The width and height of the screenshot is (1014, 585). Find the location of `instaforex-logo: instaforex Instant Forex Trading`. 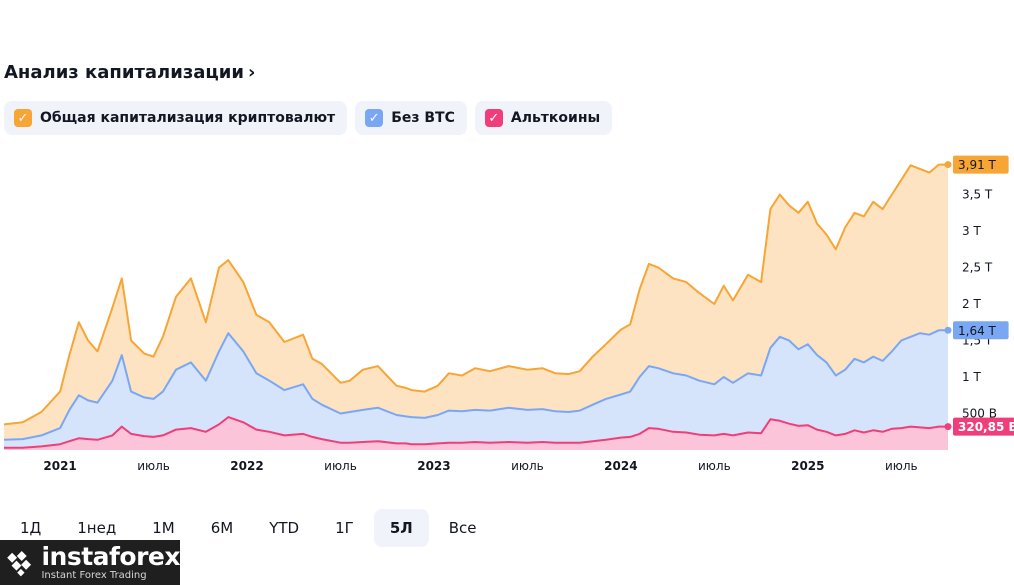

instaforex-logo: instaforex Instant Forex Trading is located at coordinates (90, 562).